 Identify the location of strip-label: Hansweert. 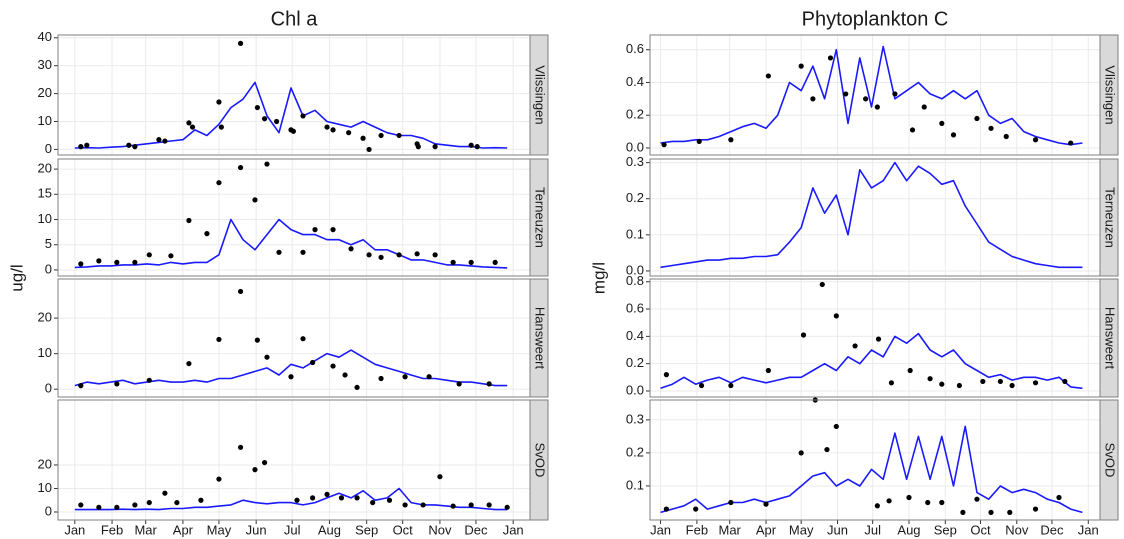
(1110, 338).